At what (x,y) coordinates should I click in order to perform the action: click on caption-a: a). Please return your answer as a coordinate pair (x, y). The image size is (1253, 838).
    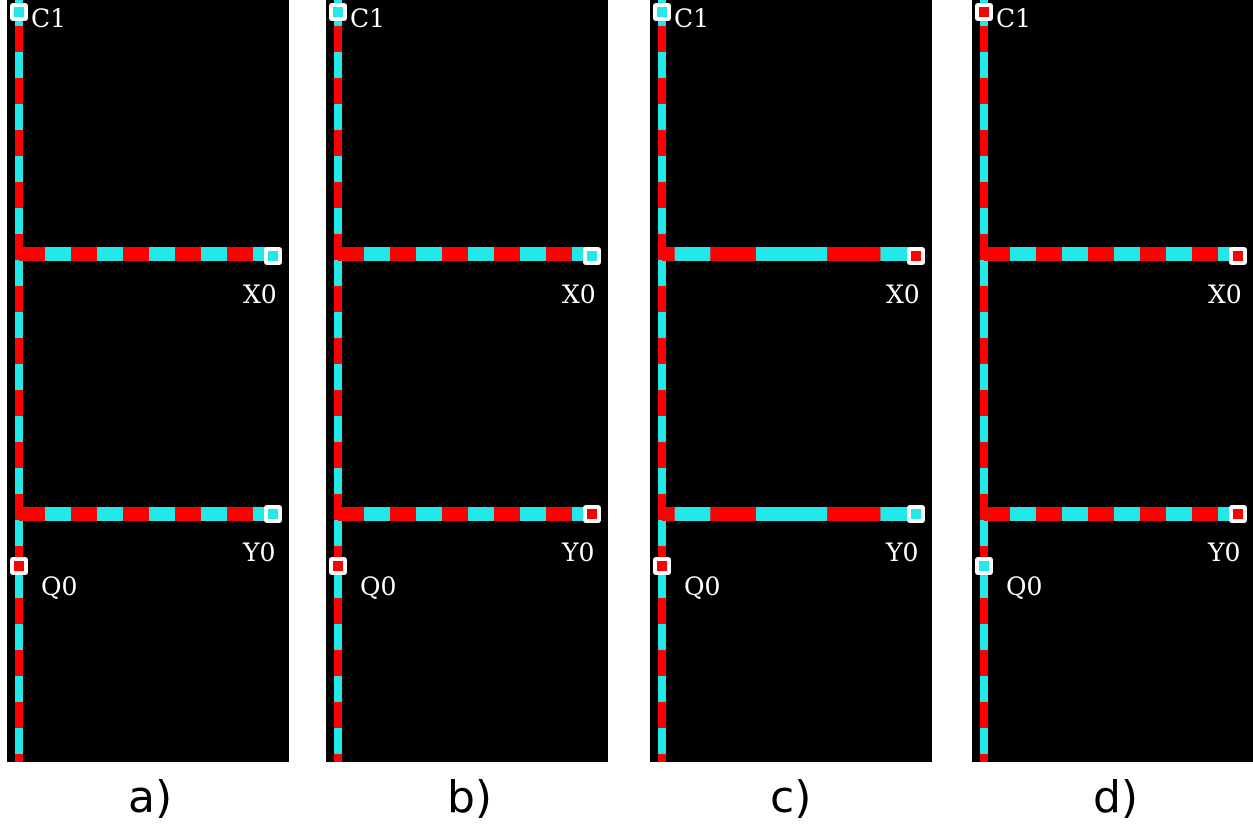
    Looking at the image, I should click on (150, 797).